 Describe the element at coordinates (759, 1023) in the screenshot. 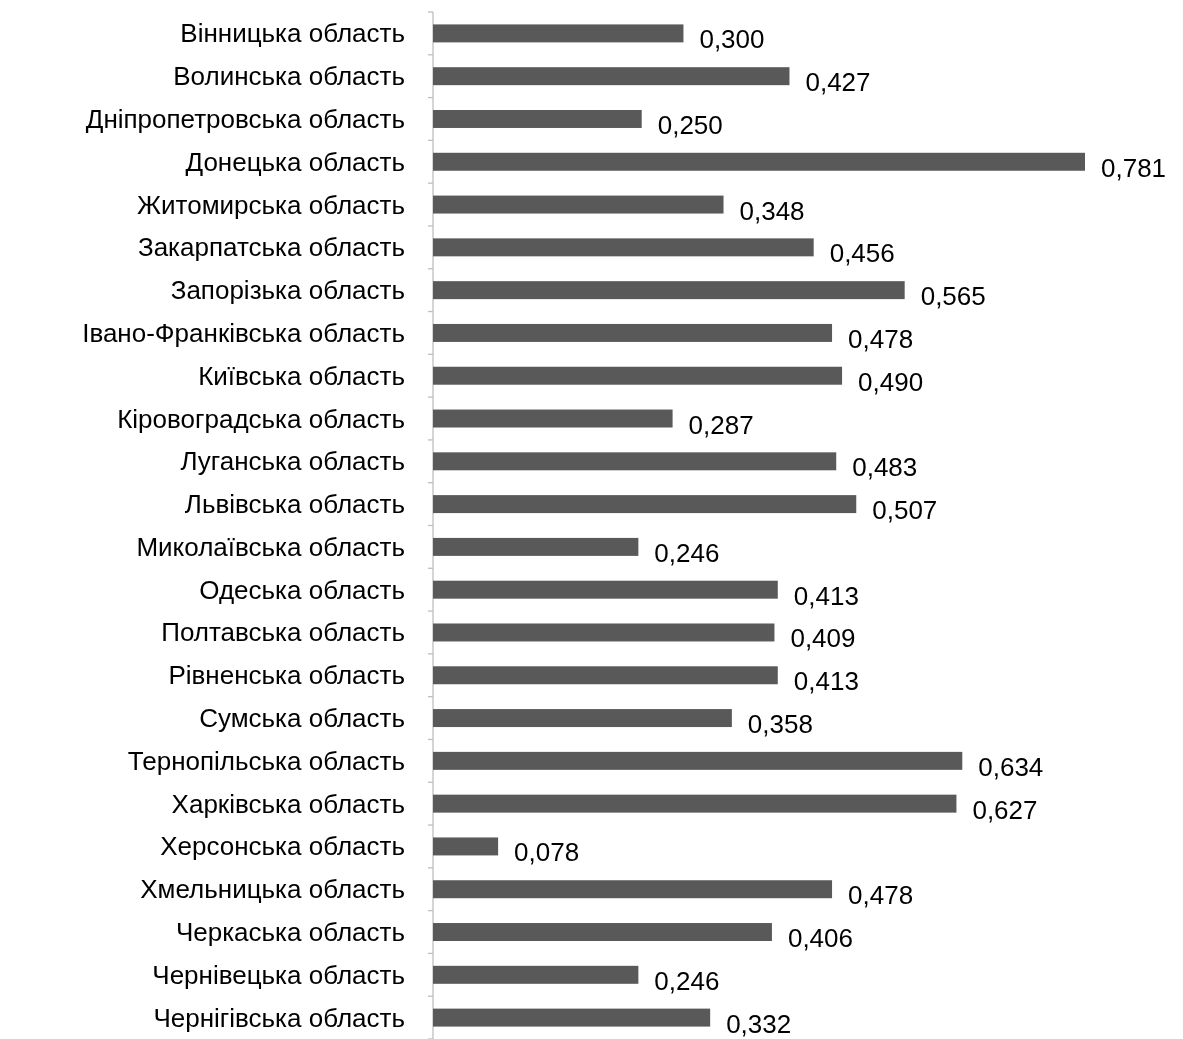

I see `data-label: 0,332` at that location.